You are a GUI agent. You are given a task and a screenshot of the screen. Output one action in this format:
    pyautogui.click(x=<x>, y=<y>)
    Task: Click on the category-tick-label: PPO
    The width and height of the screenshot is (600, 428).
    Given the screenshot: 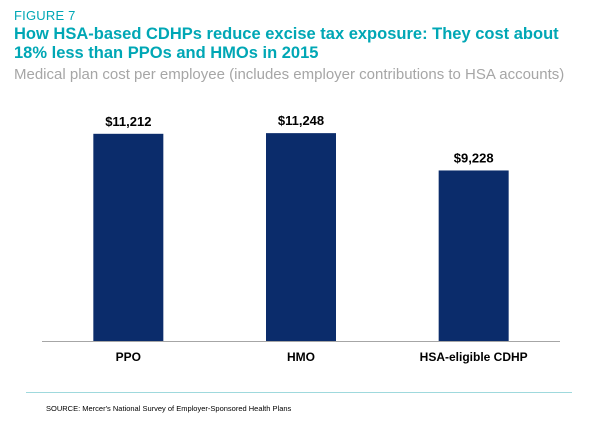 What is the action you would take?
    pyautogui.click(x=128, y=357)
    